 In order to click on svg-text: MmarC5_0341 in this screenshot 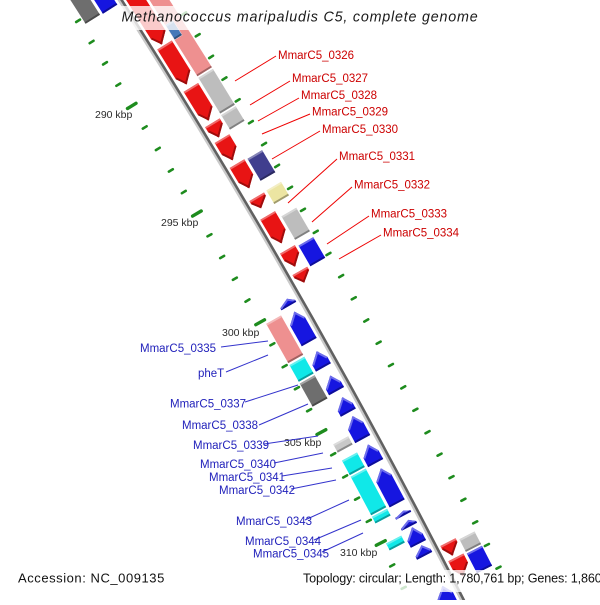, I will do `click(247, 478)`.